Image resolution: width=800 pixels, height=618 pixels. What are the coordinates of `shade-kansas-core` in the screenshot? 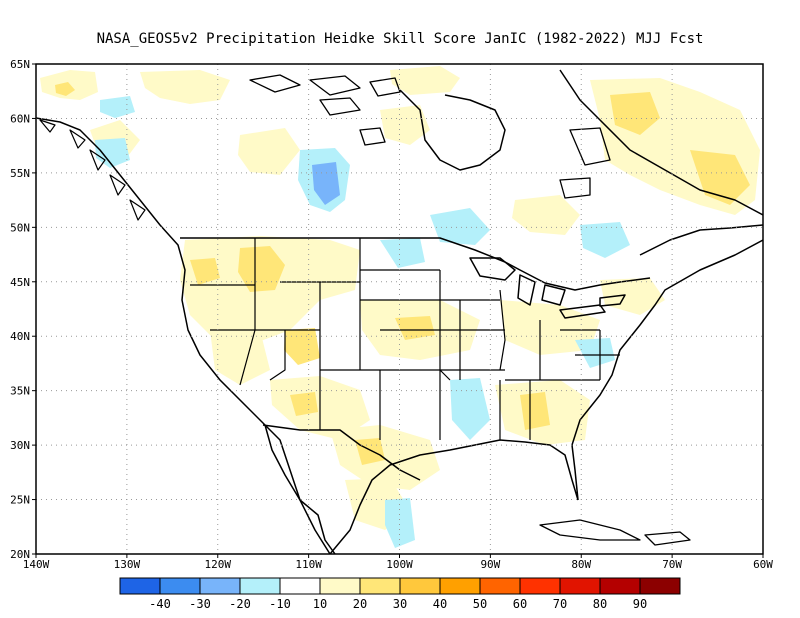 It's located at (415, 328).